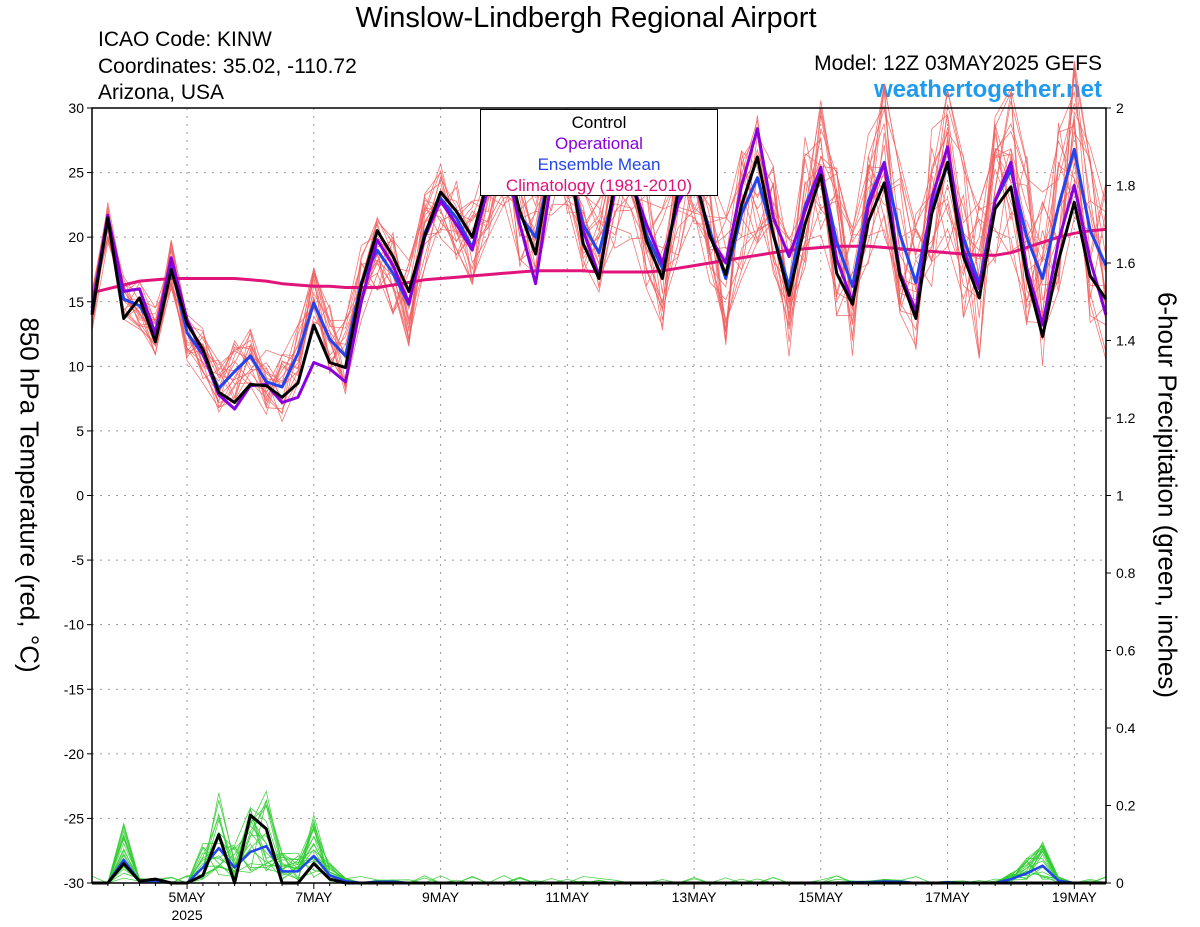 Image resolution: width=1200 pixels, height=927 pixels. Describe the element at coordinates (821, 897) in the screenshot. I see `x-tick-label: 15MAY` at that location.